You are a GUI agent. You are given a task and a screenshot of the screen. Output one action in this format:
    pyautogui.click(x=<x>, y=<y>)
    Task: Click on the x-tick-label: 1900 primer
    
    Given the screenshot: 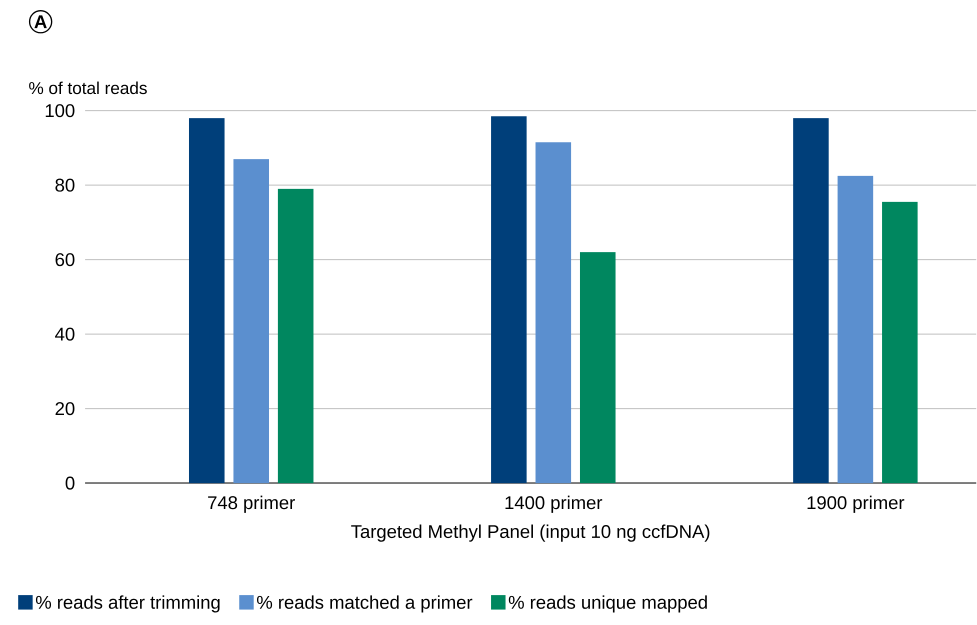 What is the action you would take?
    pyautogui.click(x=856, y=504)
    